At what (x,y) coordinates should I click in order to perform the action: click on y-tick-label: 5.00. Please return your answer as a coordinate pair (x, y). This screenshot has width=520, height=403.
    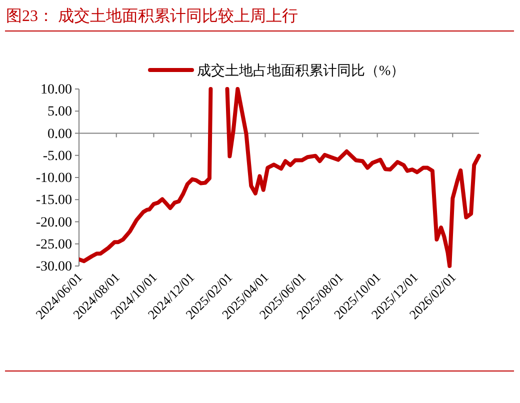
    Looking at the image, I should click on (60, 112).